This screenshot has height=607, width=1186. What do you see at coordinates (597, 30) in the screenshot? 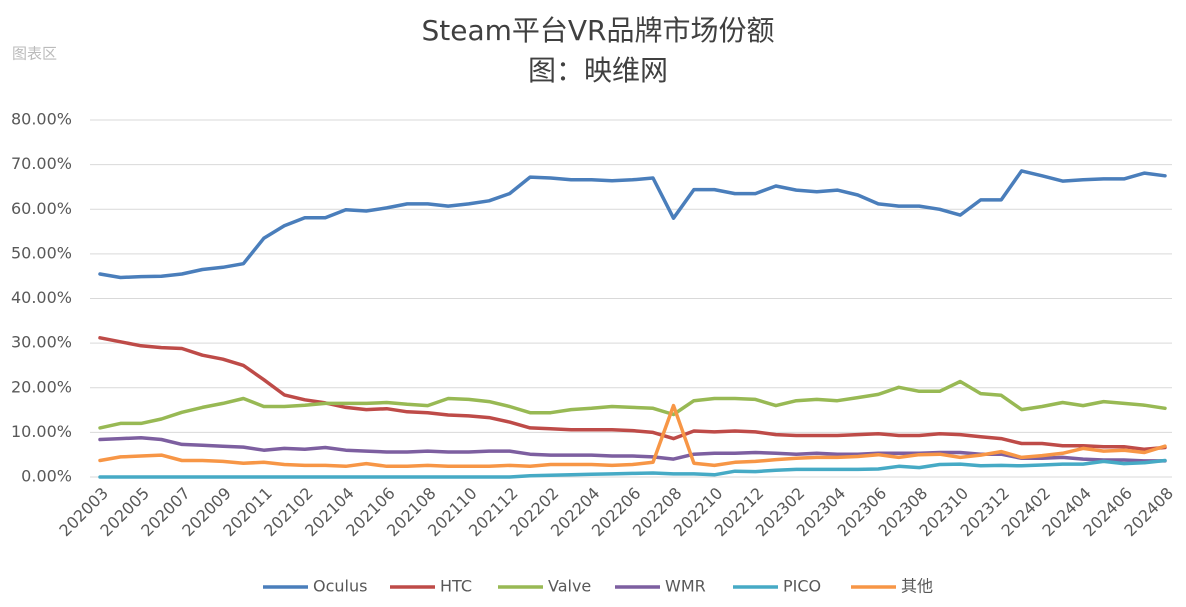
I see `chart-title: Steam平台VR品牌市场份额` at bounding box center [597, 30].